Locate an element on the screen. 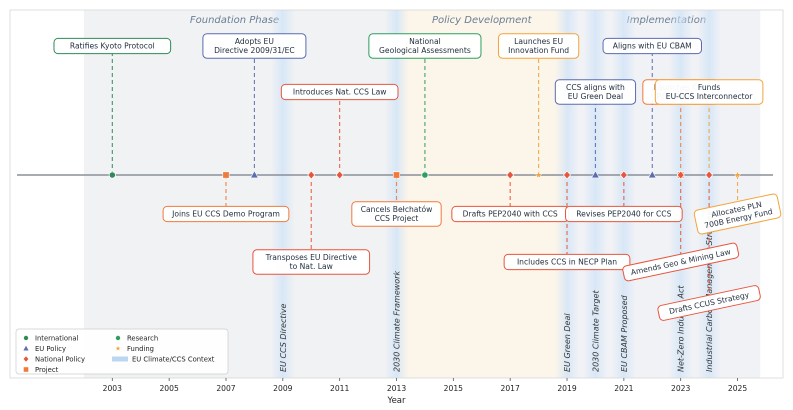  event-label: Revises PEP2040 for CCS is located at coordinates (623, 214).